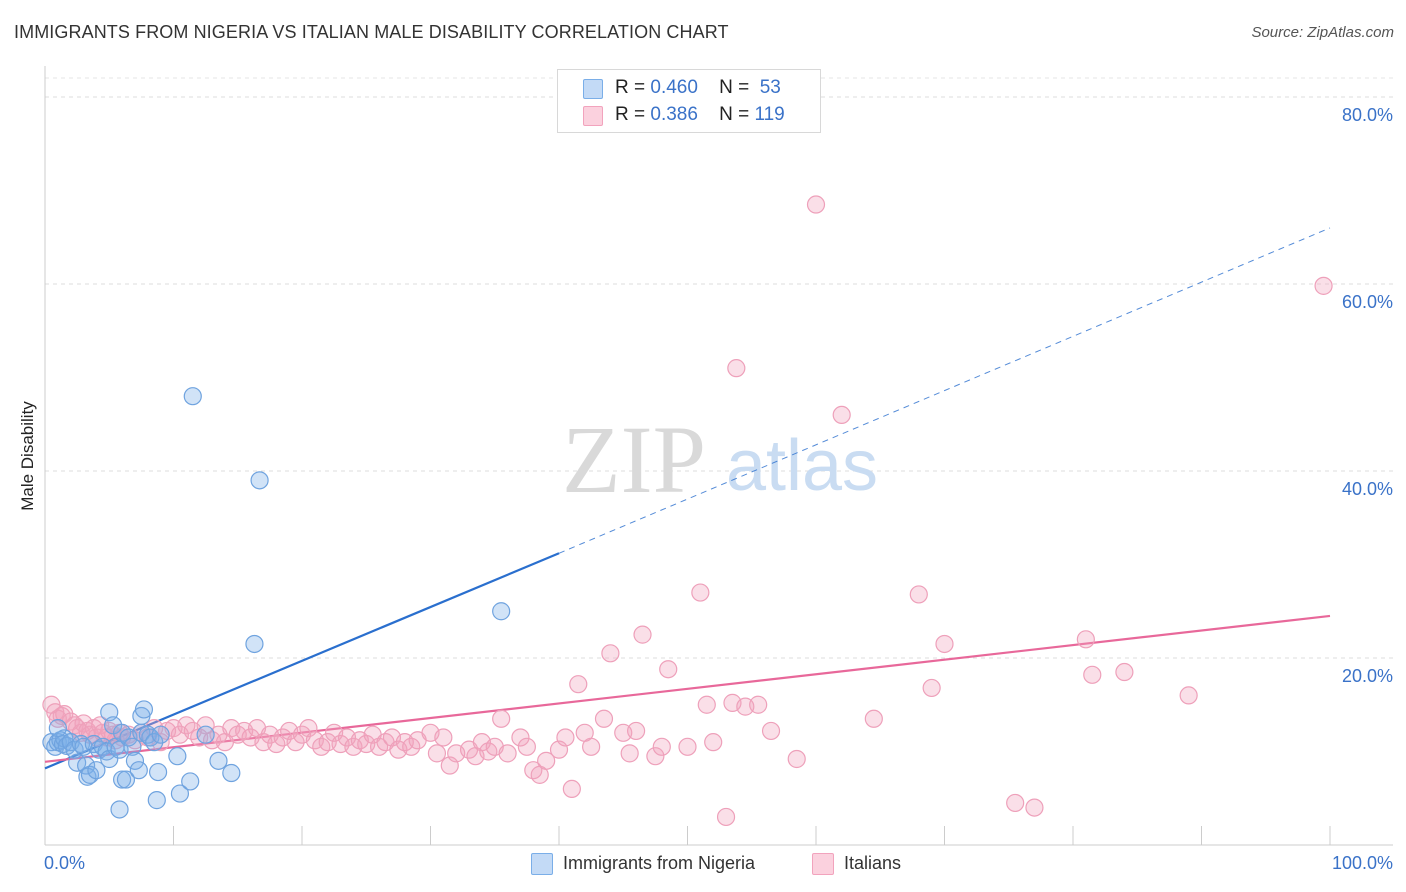 The height and width of the screenshot is (892, 1406). What do you see at coordinates (1367, 302) in the screenshot?
I see `y-tick-label: 60.0%` at bounding box center [1367, 302].